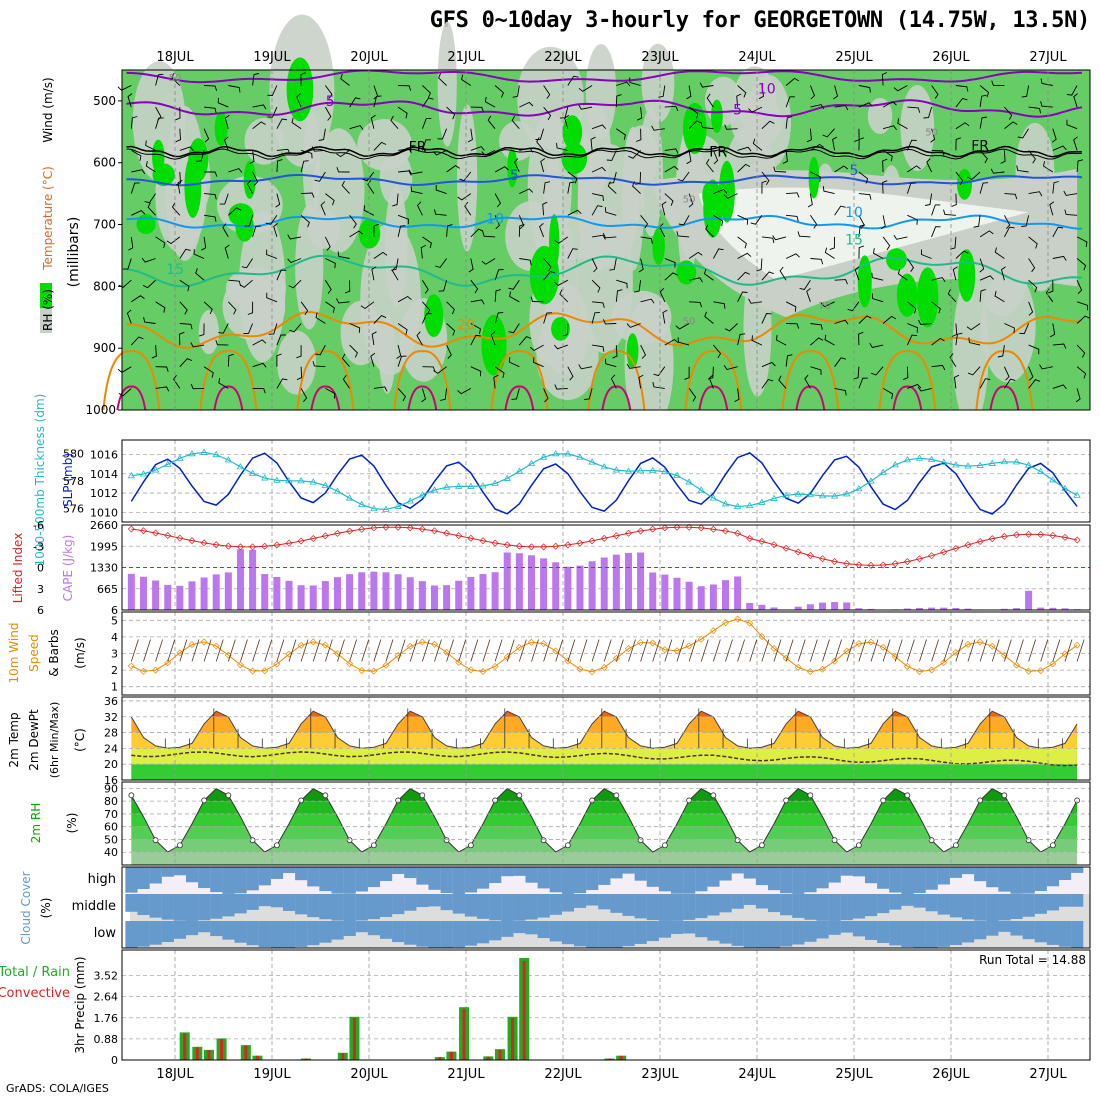 The width and height of the screenshot is (1100, 1100). I want to click on date-label-bottom: 27JUL, so click(1048, 1074).